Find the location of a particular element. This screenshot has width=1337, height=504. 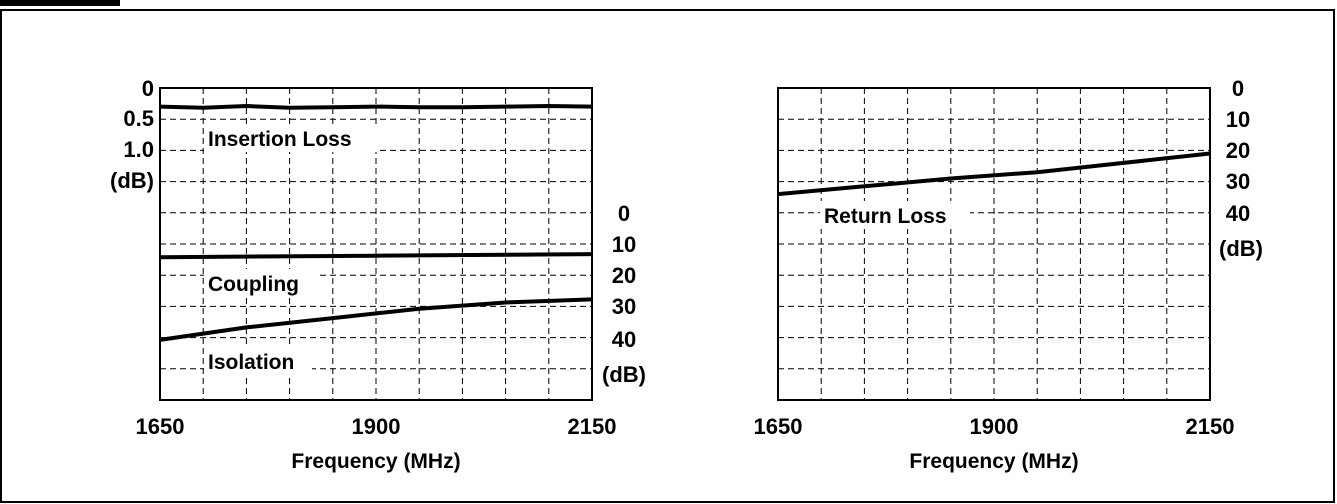

coupling-label-bg is located at coordinates (261, 283).